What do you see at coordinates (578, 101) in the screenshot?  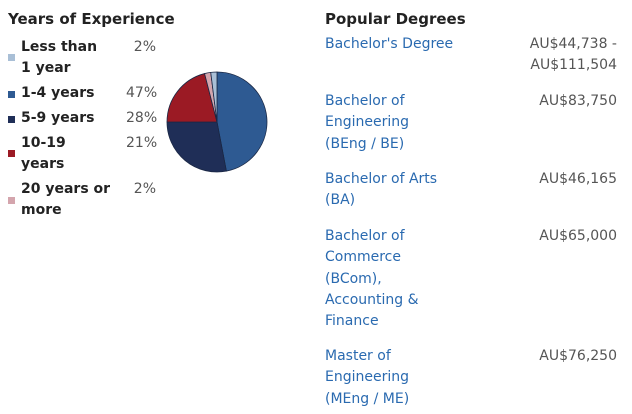 I see `degree-salary: AU$83,750` at bounding box center [578, 101].